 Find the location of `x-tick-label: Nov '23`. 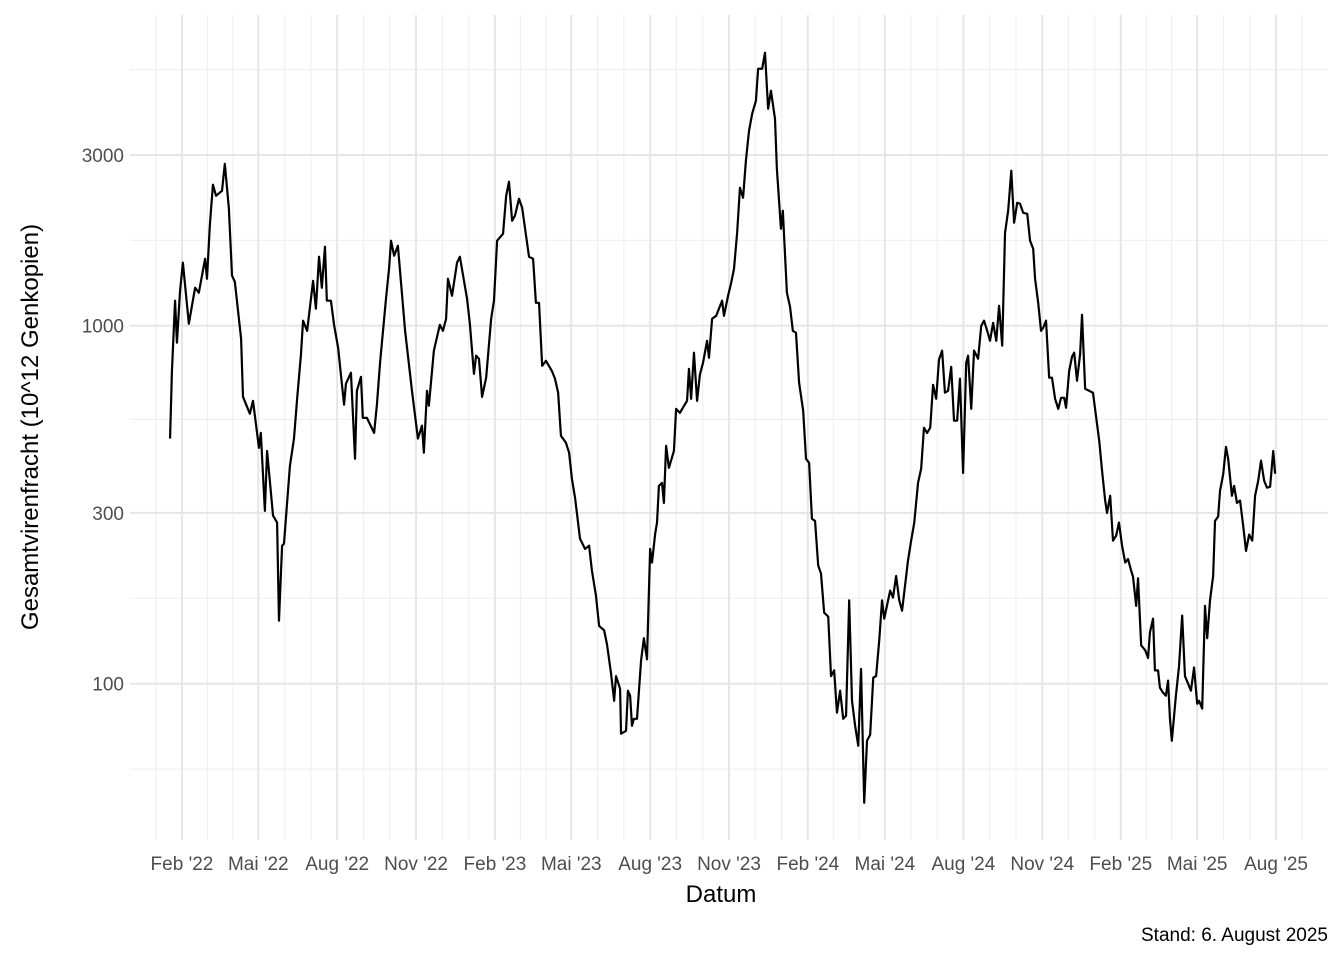

x-tick-label: Nov '23 is located at coordinates (729, 864).